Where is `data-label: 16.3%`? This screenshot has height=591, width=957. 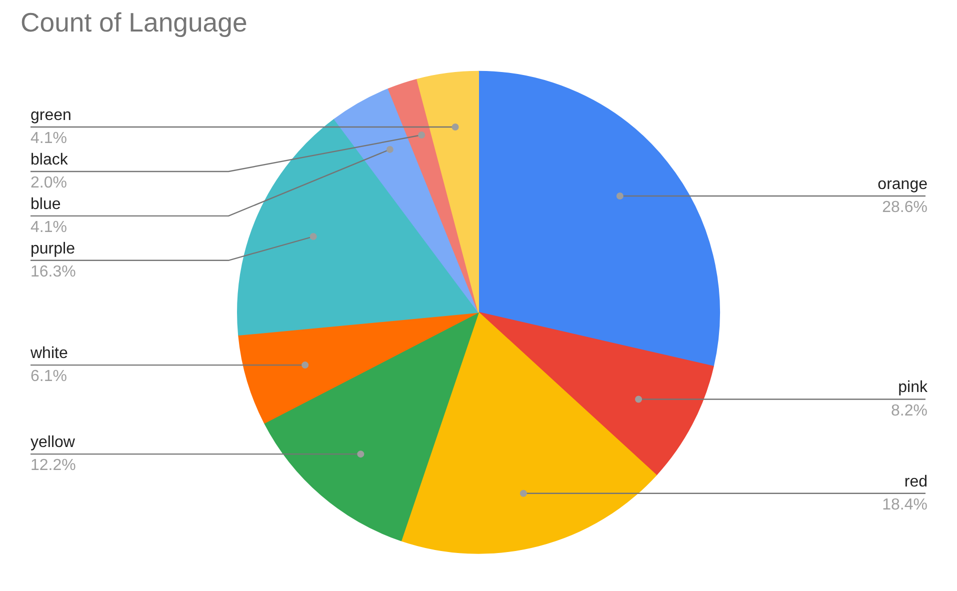 data-label: 16.3% is located at coordinates (53, 271).